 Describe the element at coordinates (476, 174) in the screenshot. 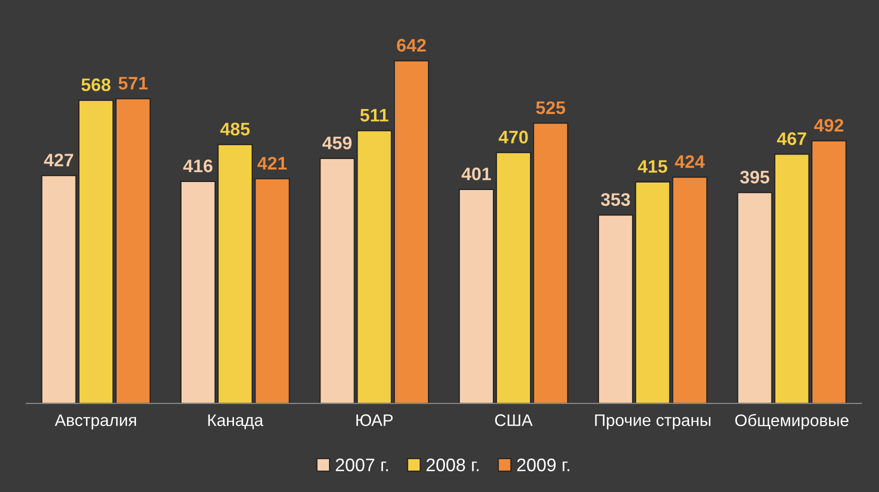

I see `data-label: 401` at that location.